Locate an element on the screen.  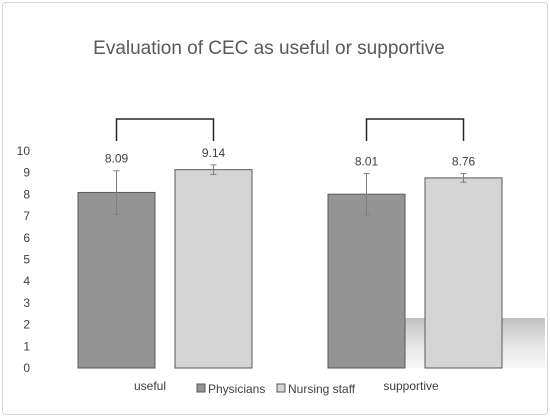
bar-useful-physicians is located at coordinates (116, 280).